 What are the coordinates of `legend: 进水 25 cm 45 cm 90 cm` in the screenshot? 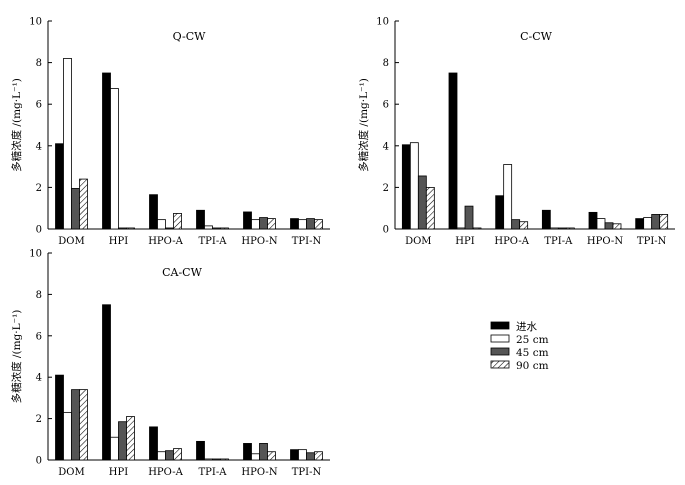 It's located at (519, 346).